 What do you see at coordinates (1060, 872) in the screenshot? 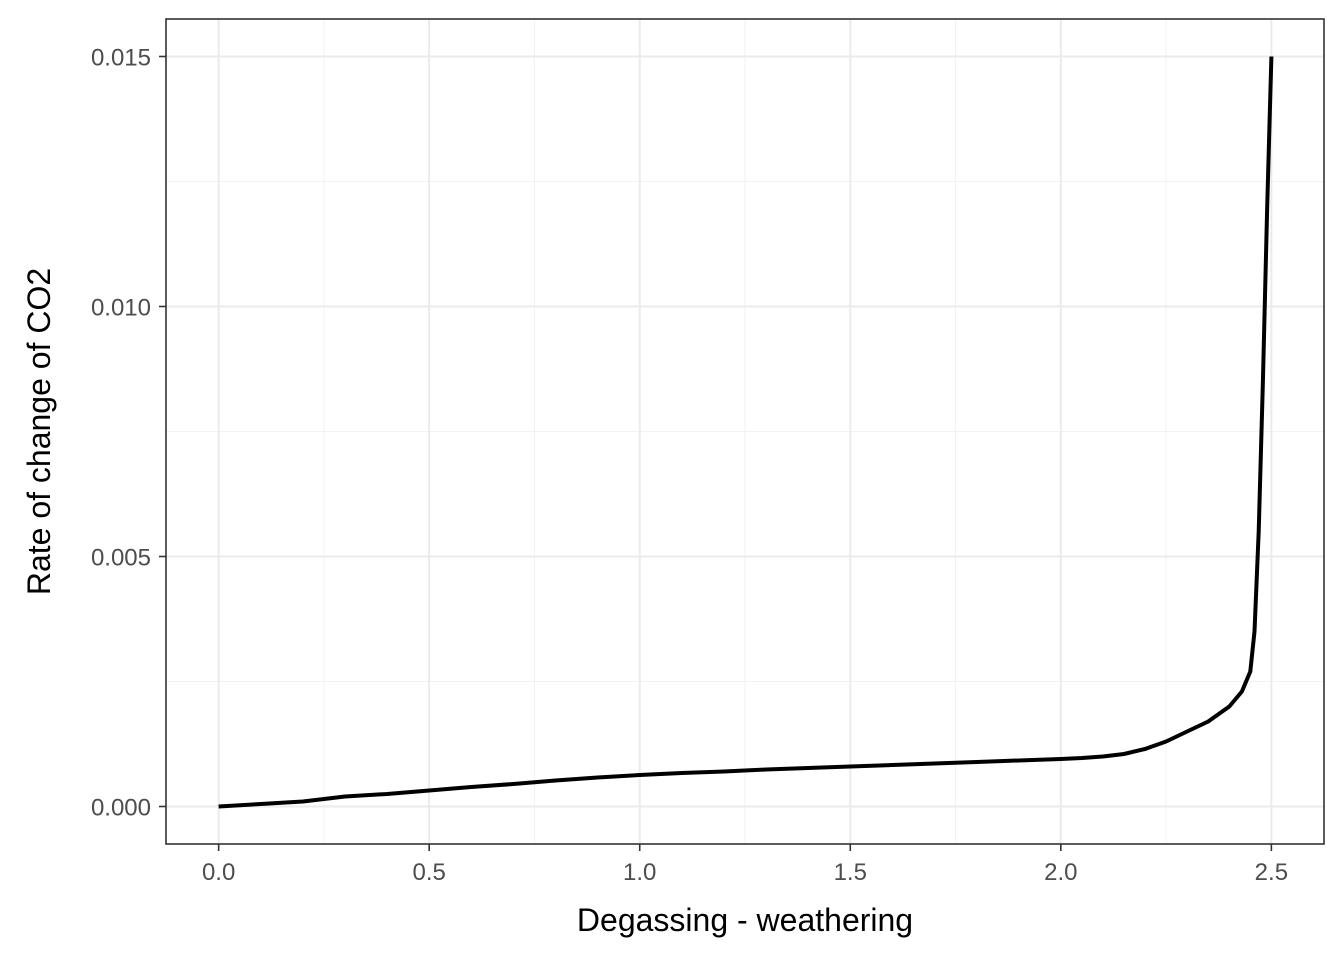
I see `x-tick-label: 2.0` at bounding box center [1060, 872].